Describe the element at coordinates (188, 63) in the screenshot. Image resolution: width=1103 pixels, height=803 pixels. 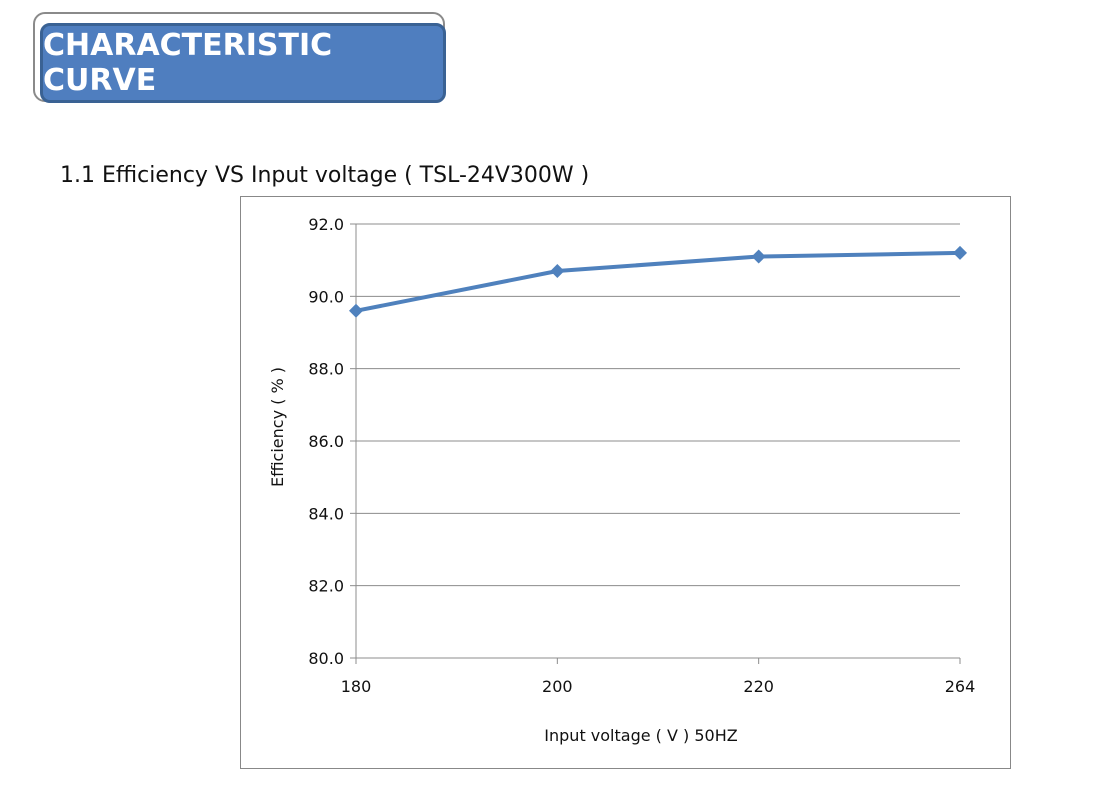
I see `banner-title: CHARACTERISTIC CURVE` at that location.